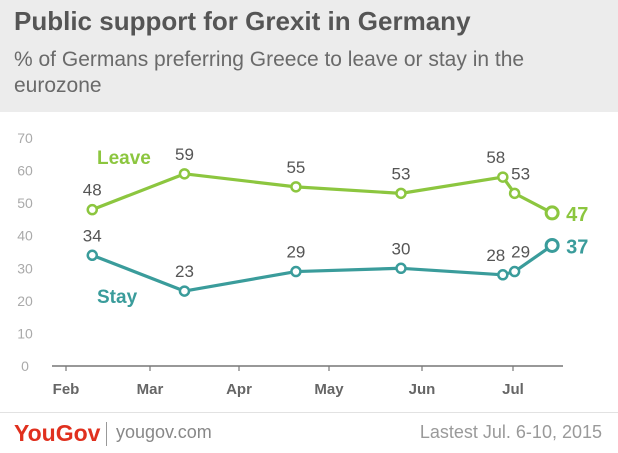 This screenshot has height=453, width=618. Describe the element at coordinates (184, 271) in the screenshot. I see `data-label: 23` at that location.